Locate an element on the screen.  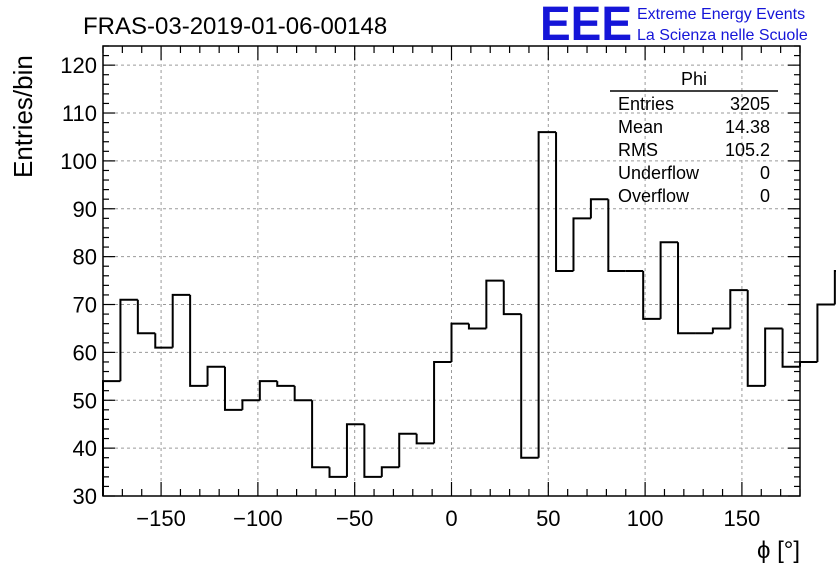
x-axis-title: ϕ [°] is located at coordinates (778, 550).